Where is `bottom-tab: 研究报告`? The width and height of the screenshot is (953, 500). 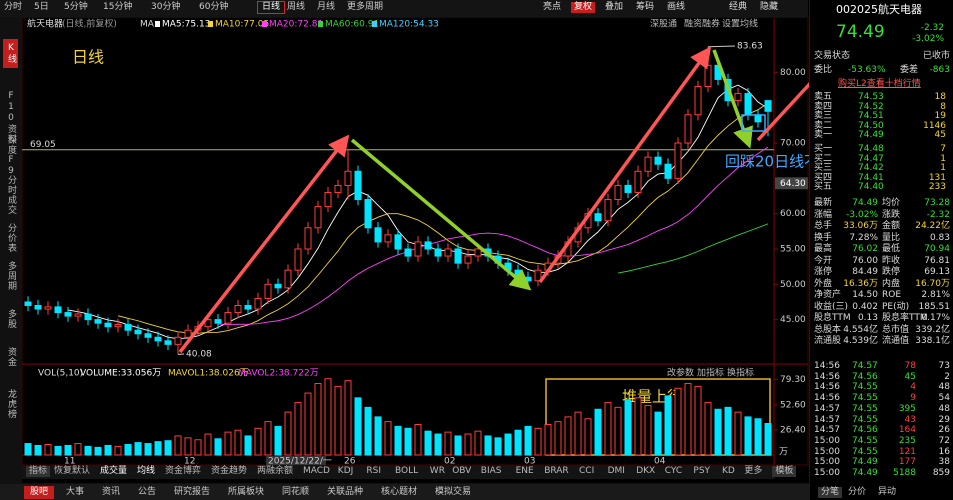
bottom-tab: 研究报告 is located at coordinates (192, 492).